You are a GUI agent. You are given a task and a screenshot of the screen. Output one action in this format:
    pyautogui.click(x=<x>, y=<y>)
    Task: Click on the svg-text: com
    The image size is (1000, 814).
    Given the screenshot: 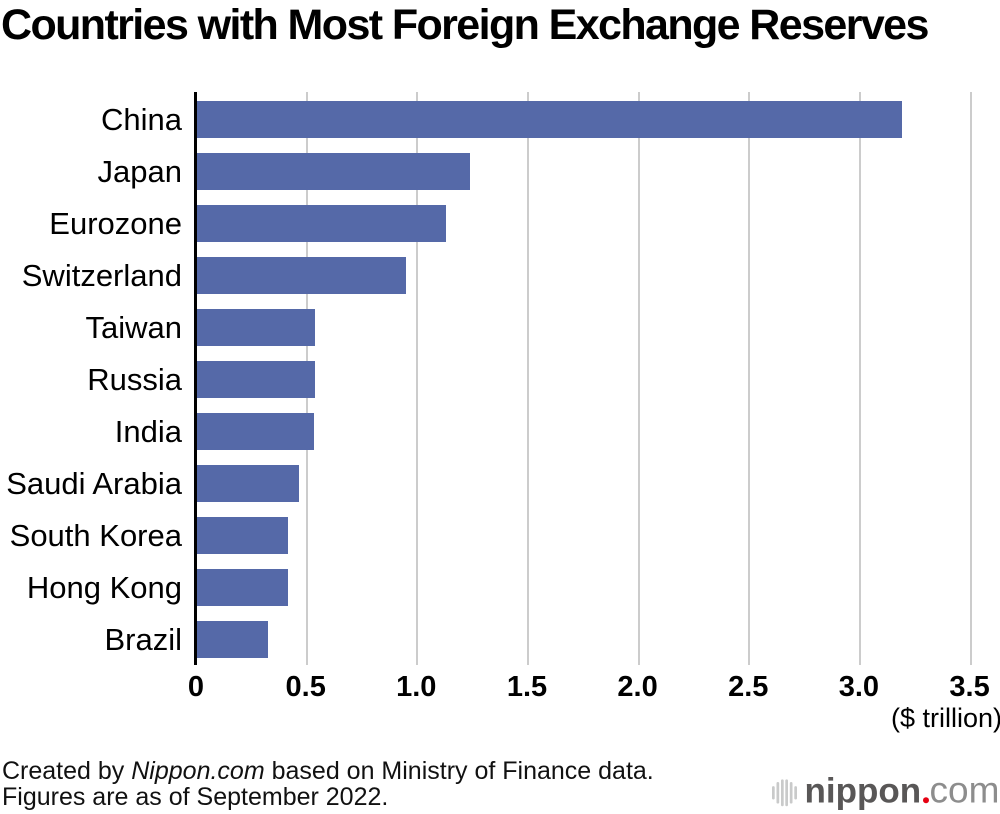 What is the action you would take?
    pyautogui.click(x=965, y=790)
    